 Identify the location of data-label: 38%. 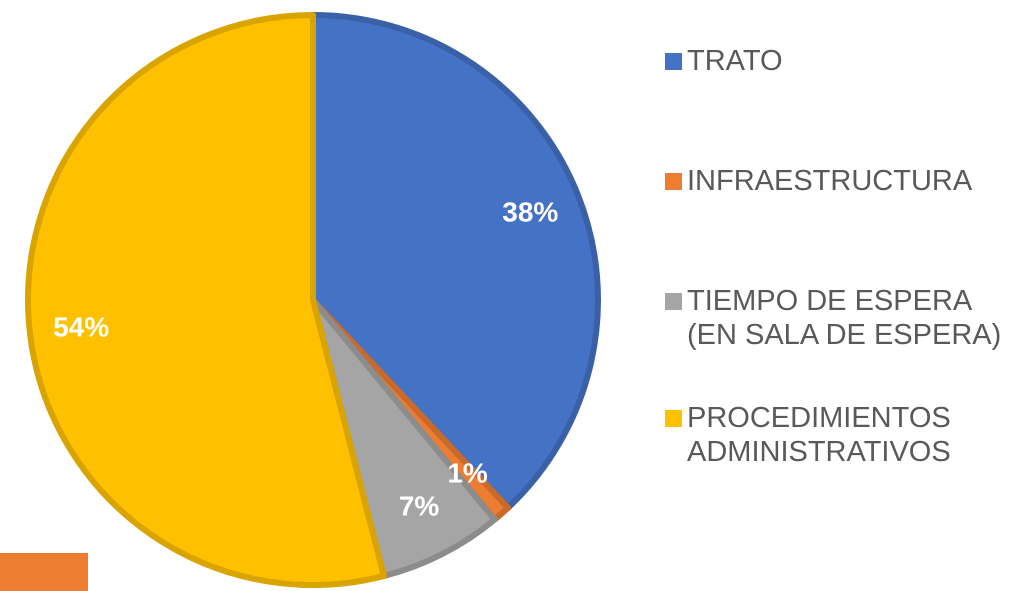
(530, 211).